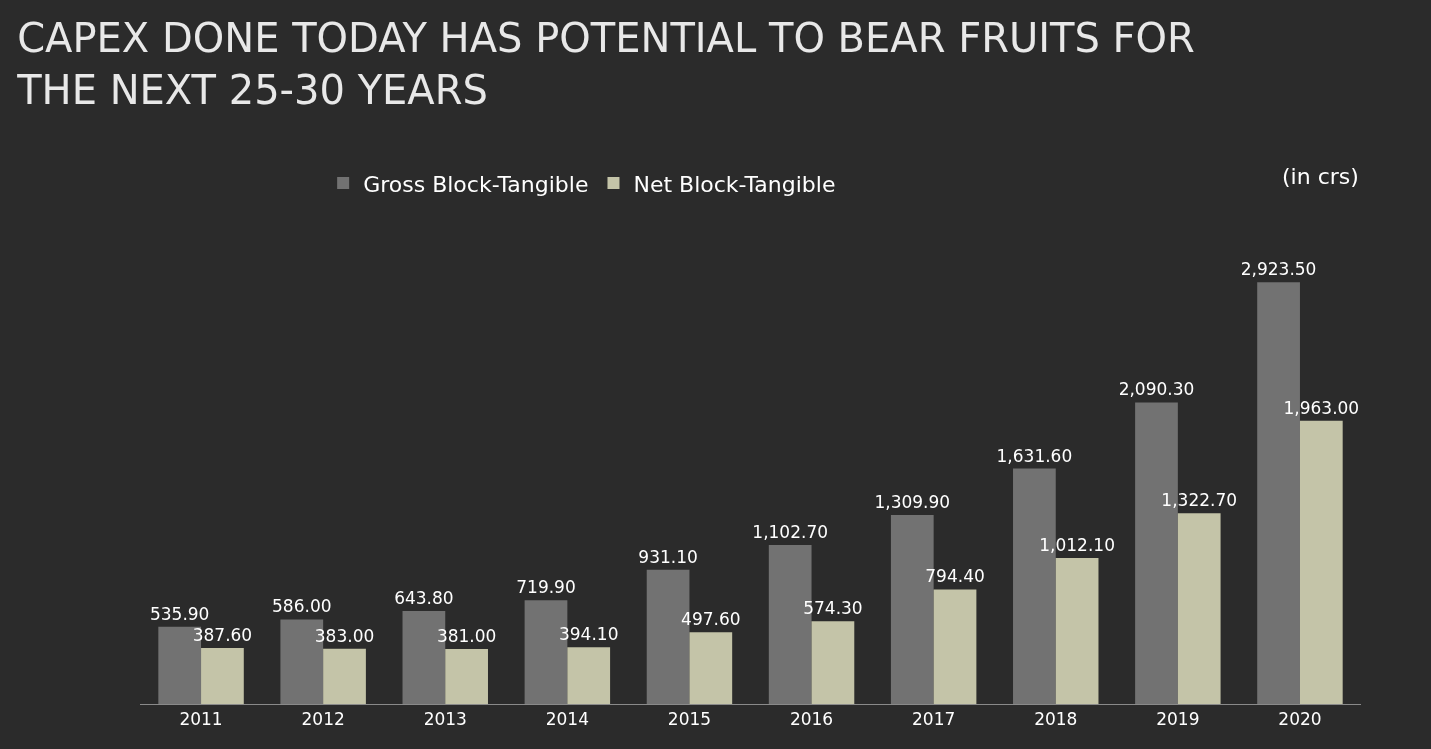 The width and height of the screenshot is (1431, 749). Describe the element at coordinates (445, 719) in the screenshot. I see `x-tick-label: 2013` at that location.